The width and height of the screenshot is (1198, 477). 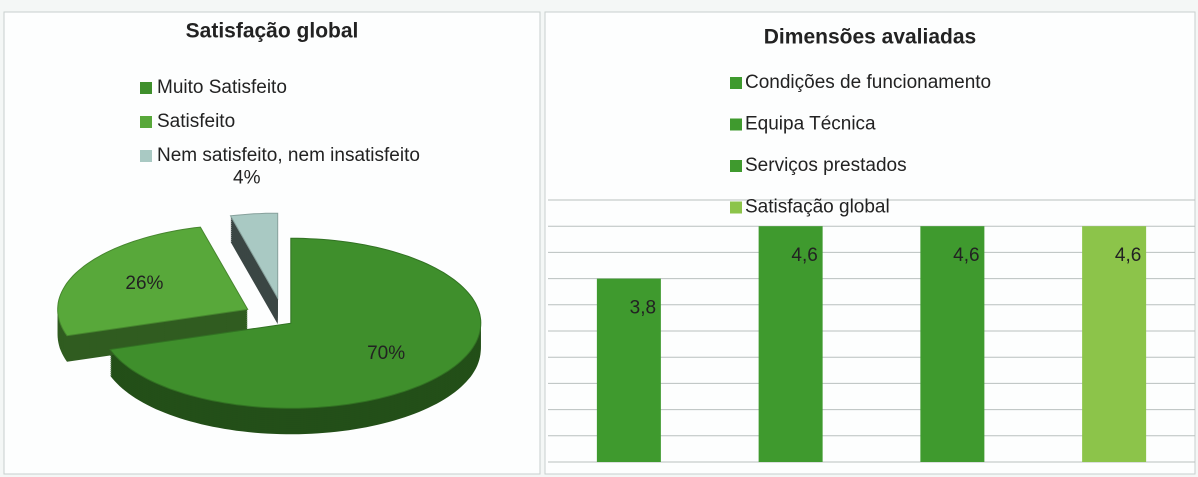 What do you see at coordinates (810, 124) in the screenshot?
I see `legend-label: Equipa Técnica` at bounding box center [810, 124].